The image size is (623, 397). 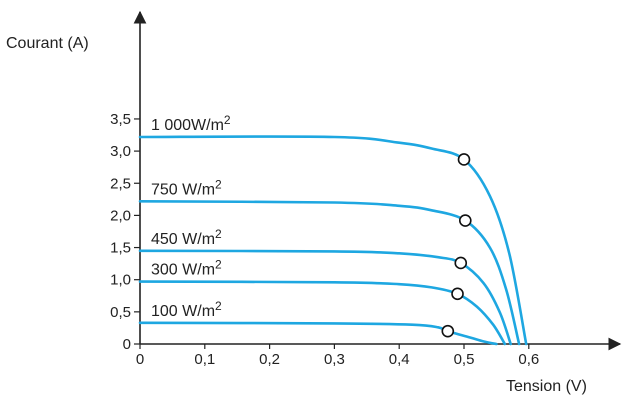 What do you see at coordinates (269, 359) in the screenshot?
I see `x-tick-label: 0,2` at bounding box center [269, 359].